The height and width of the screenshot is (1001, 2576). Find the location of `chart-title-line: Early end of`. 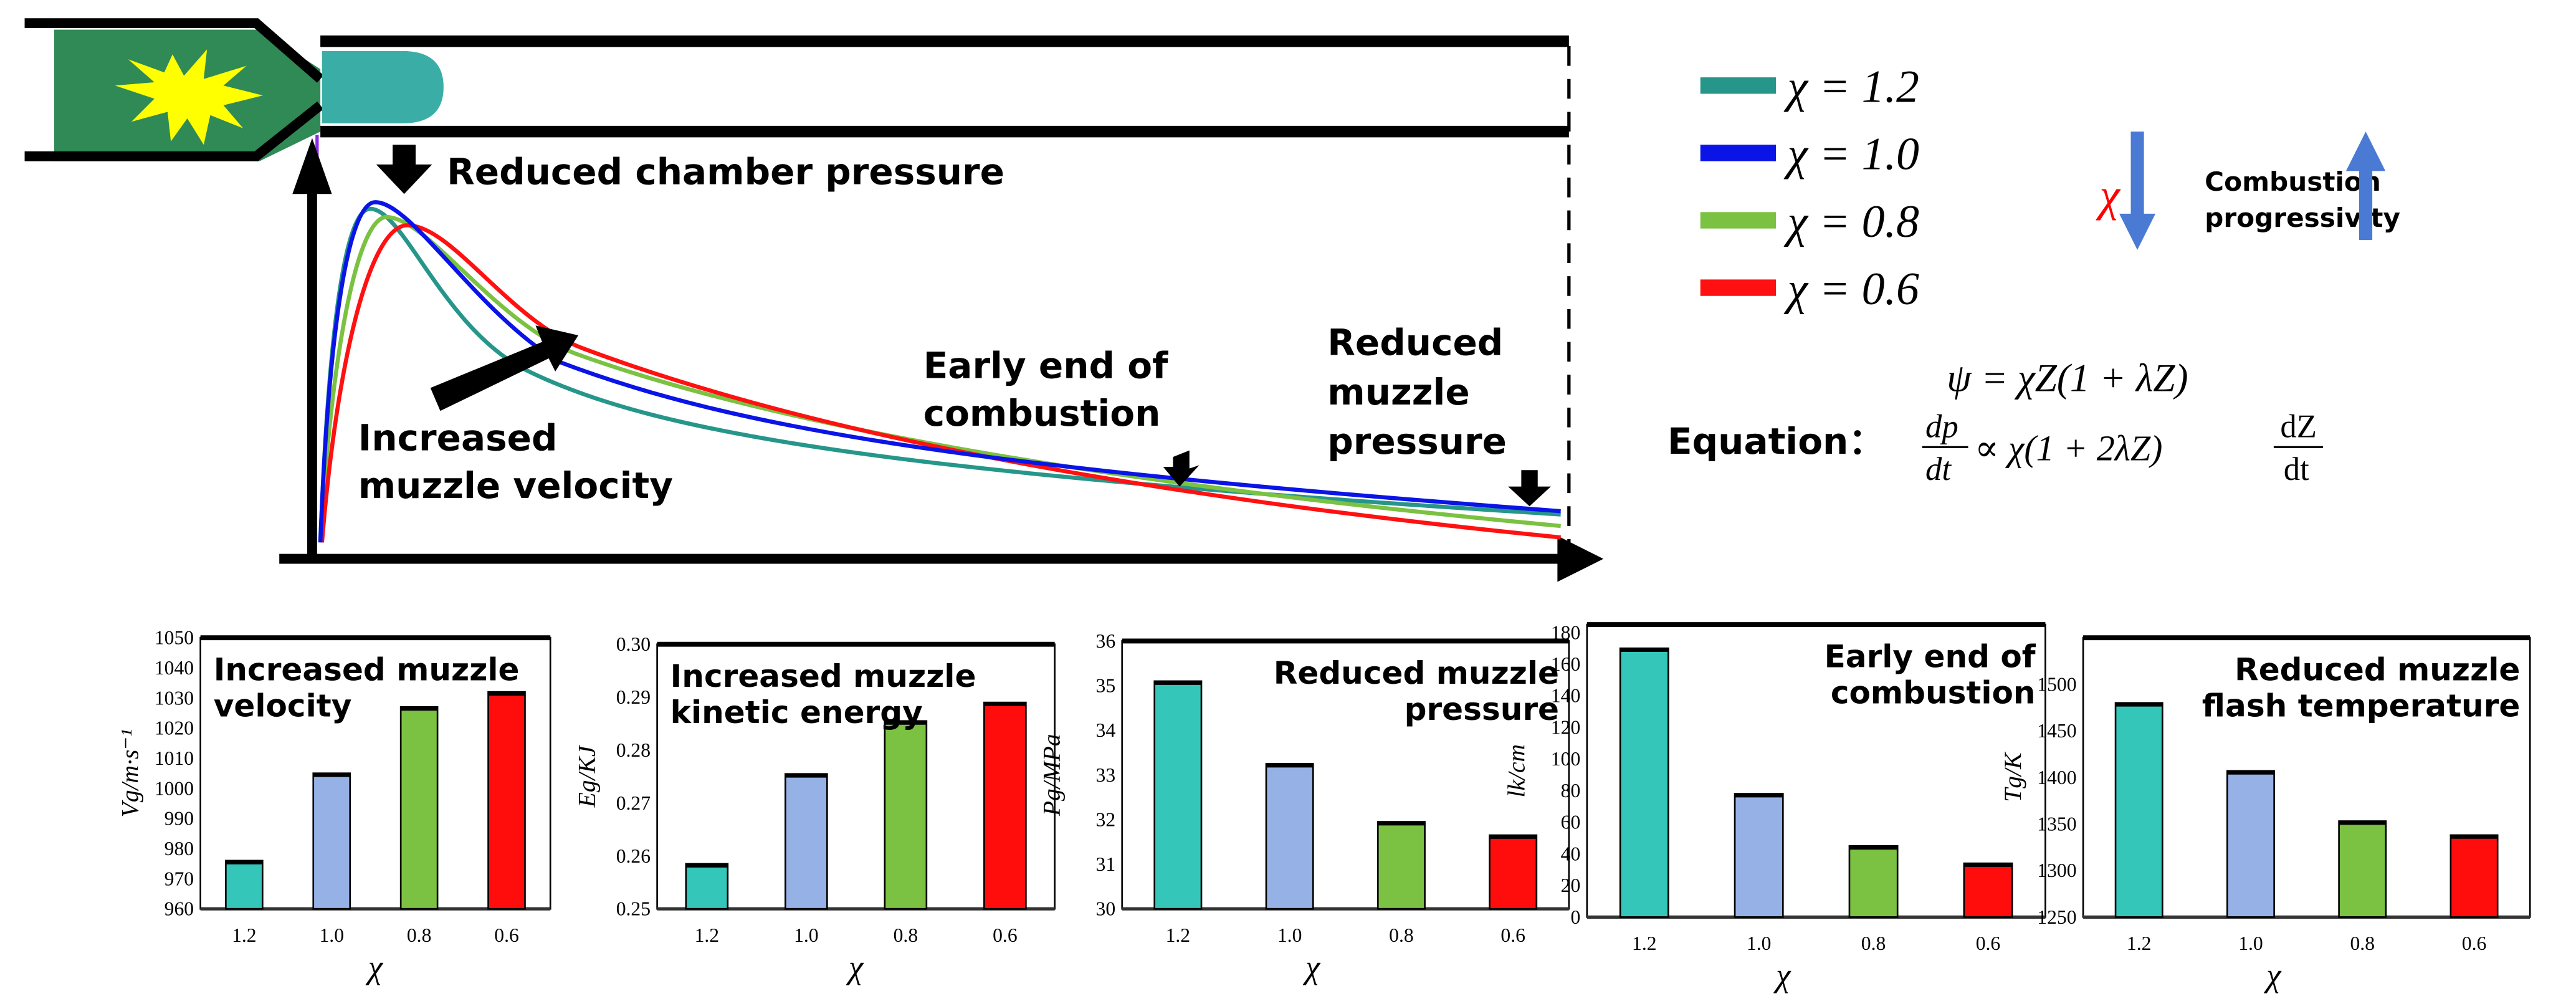

chart-title-line: Early end of is located at coordinates (1930, 657).